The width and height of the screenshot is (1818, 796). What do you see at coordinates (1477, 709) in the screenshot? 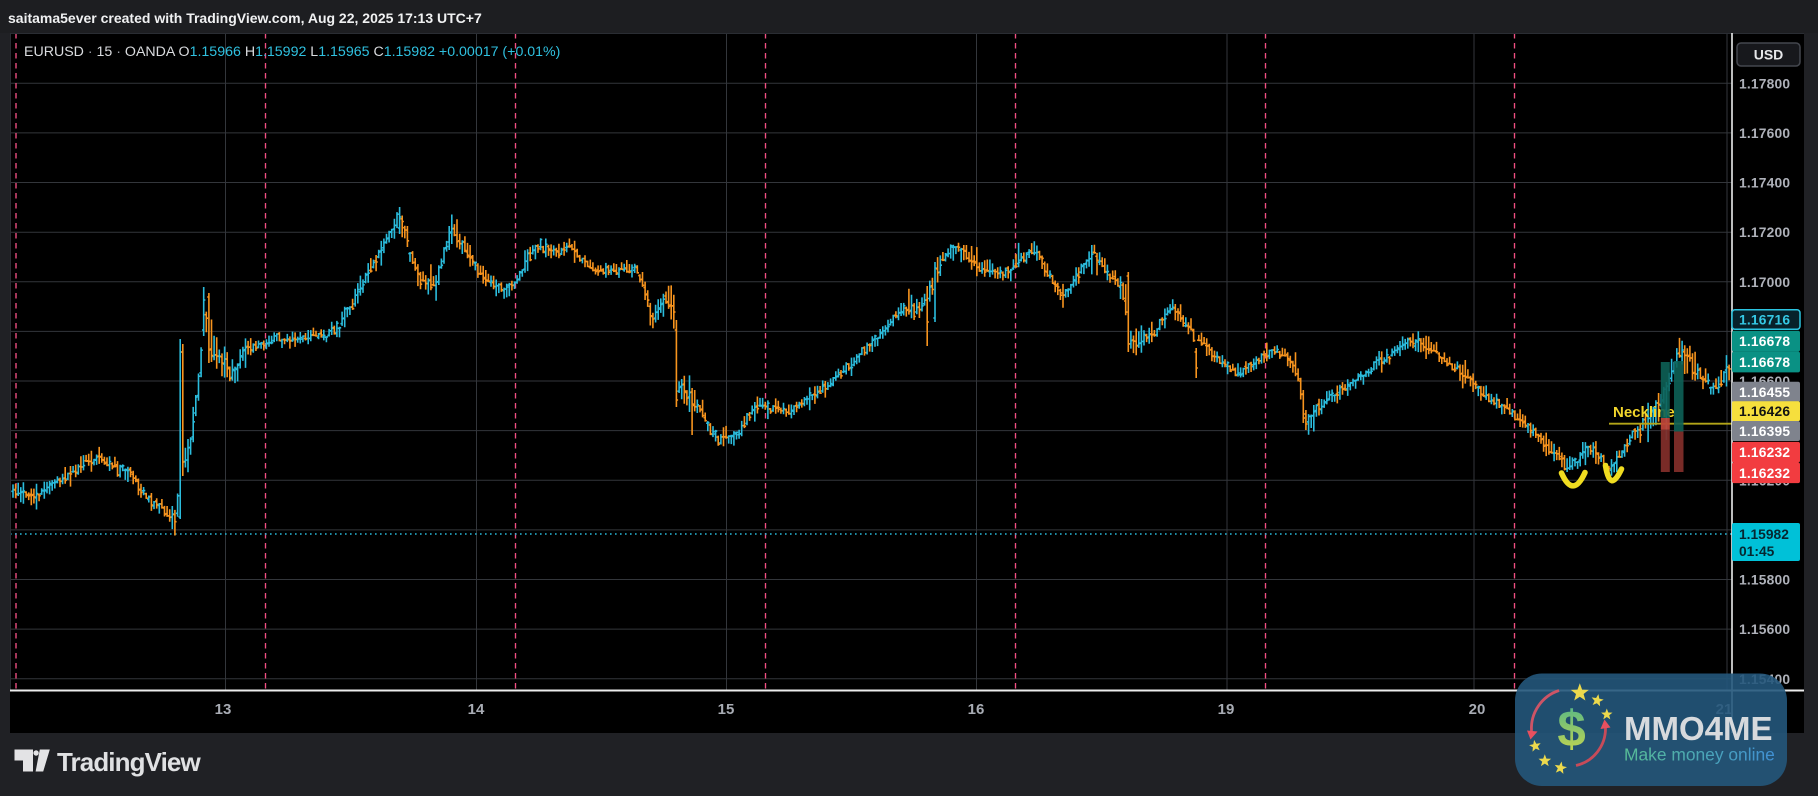
I see `svg-text: 20` at bounding box center [1477, 709].